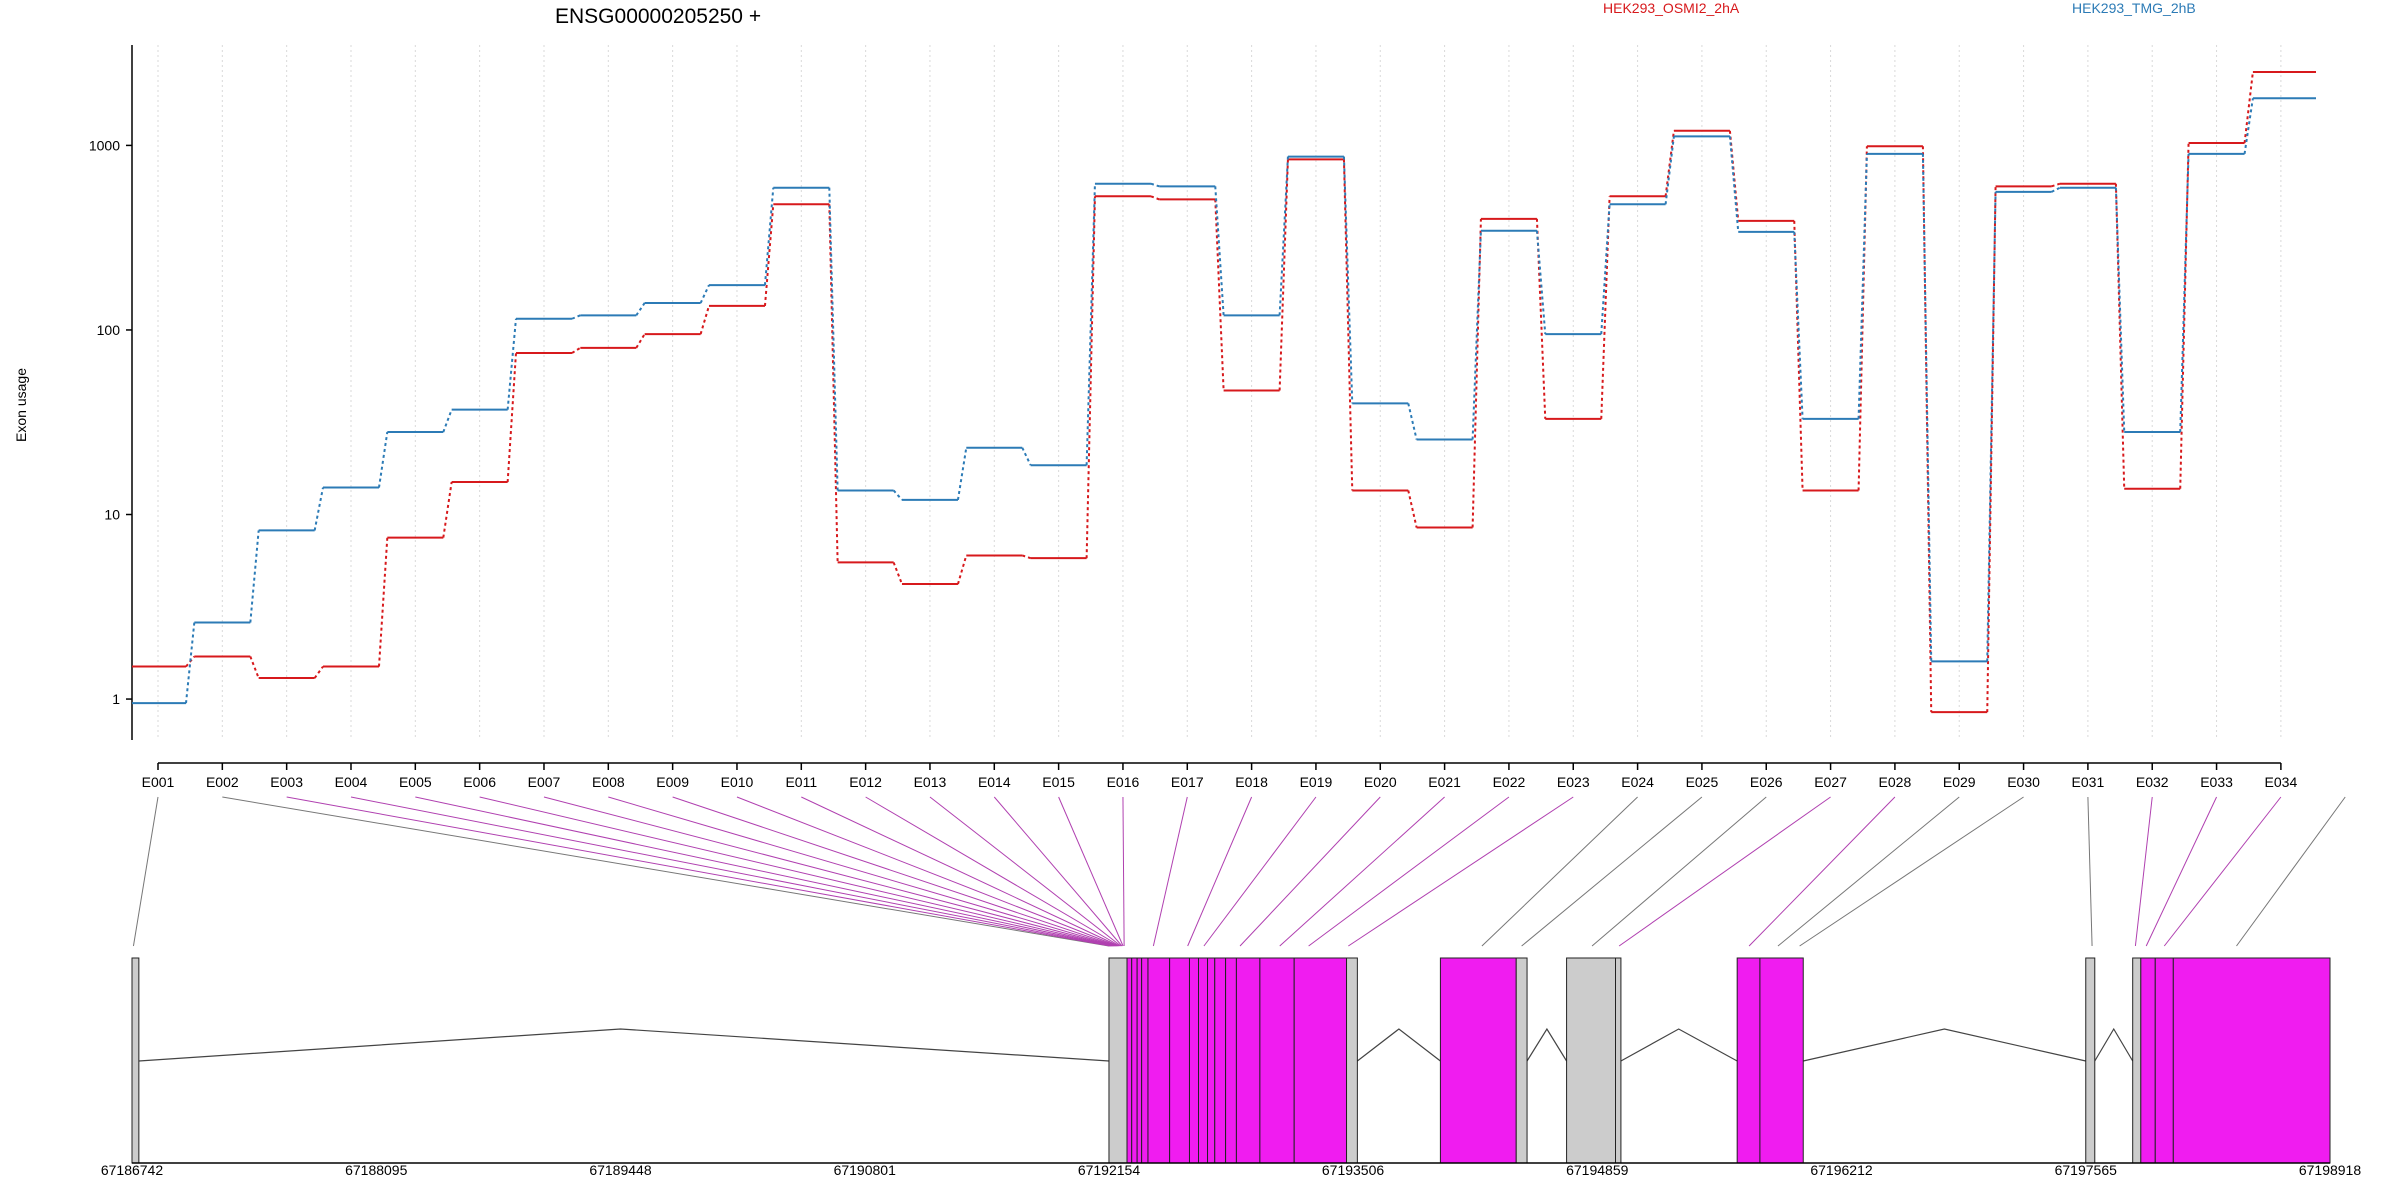  What do you see at coordinates (2086, 1170) in the screenshot?
I see `coordinate-tick-label: 67197565` at bounding box center [2086, 1170].